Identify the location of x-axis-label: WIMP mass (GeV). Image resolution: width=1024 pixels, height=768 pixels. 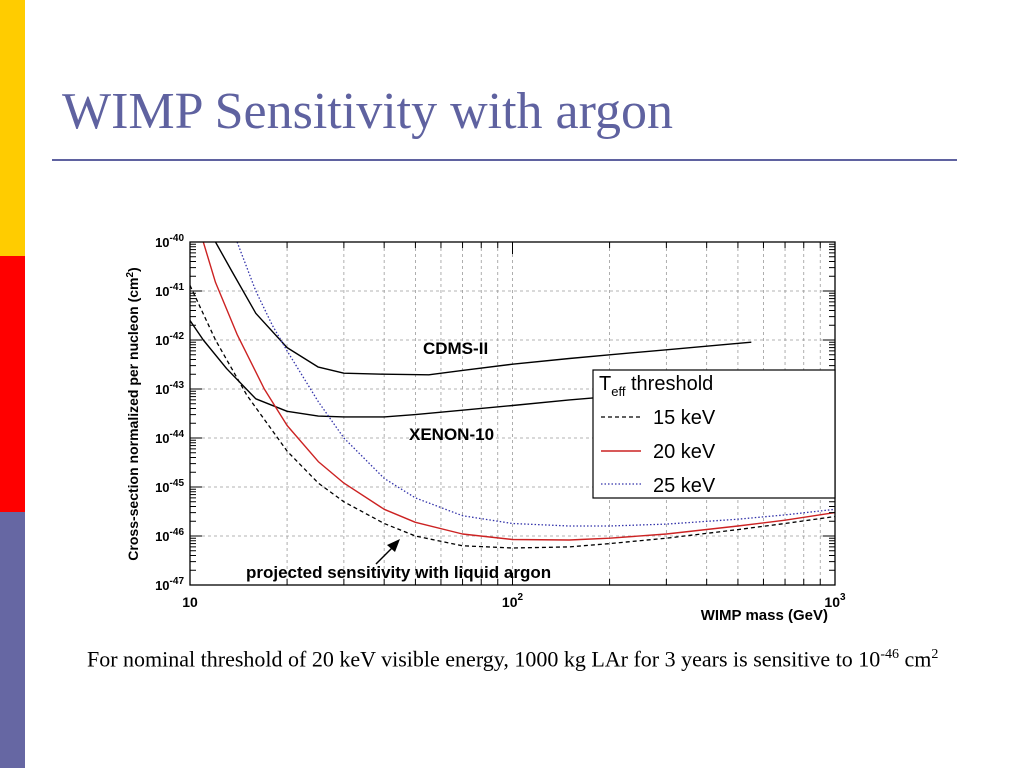
(764, 615).